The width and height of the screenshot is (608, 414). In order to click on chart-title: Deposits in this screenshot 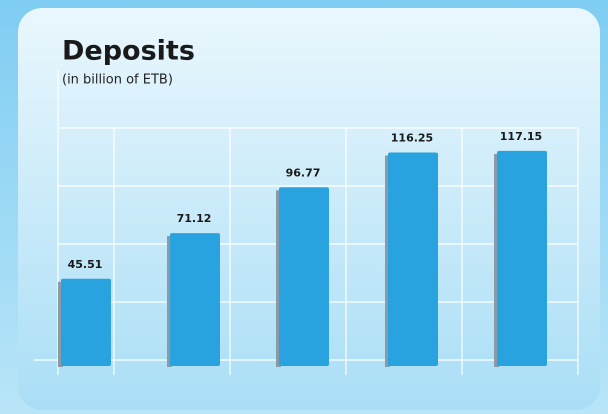, I will do `click(128, 51)`.